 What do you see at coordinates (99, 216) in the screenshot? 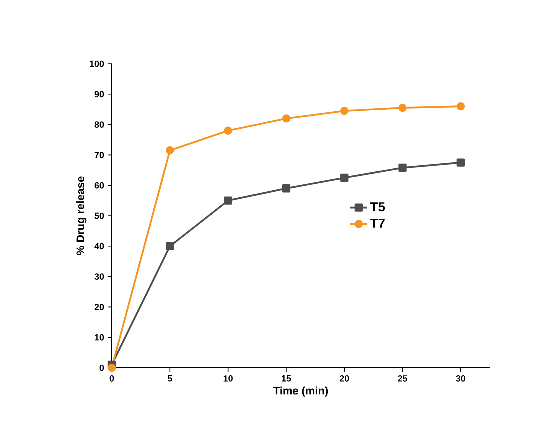
I see `y-tick-label: 50` at bounding box center [99, 216].